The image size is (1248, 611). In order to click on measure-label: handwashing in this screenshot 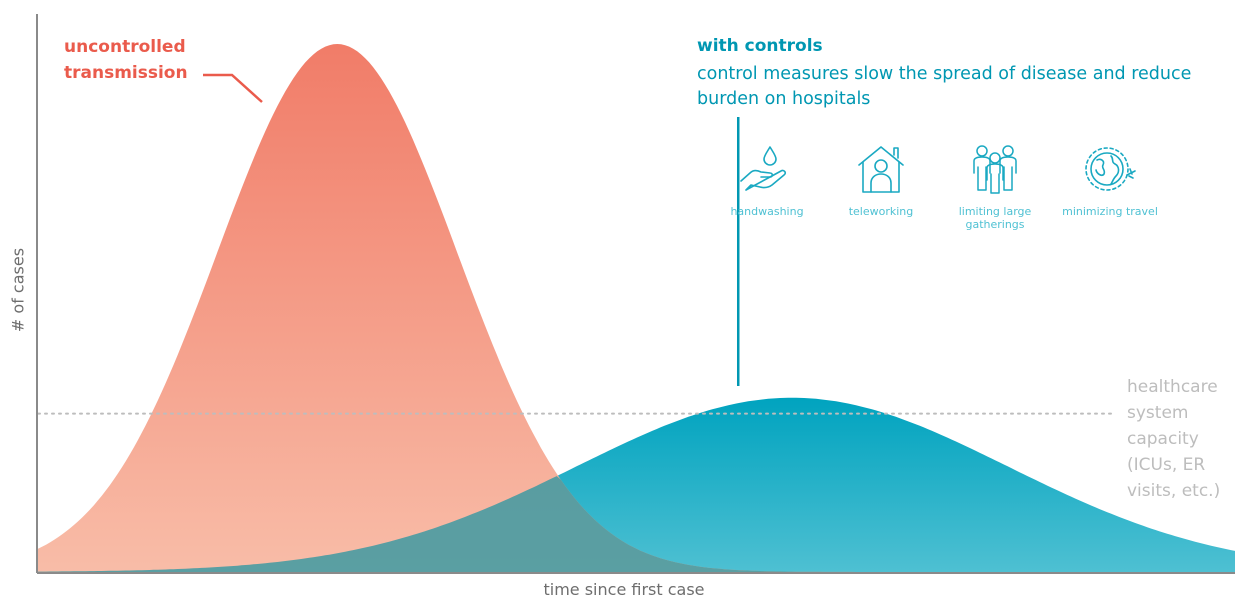, I will do `click(767, 211)`.